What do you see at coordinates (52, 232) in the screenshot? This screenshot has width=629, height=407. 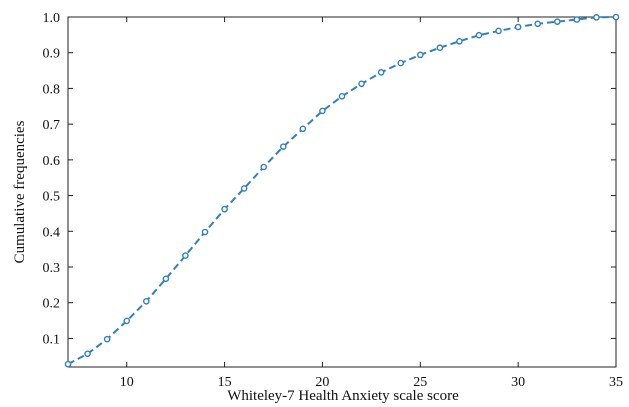 I see `y-tick-label: 0.4` at bounding box center [52, 232].